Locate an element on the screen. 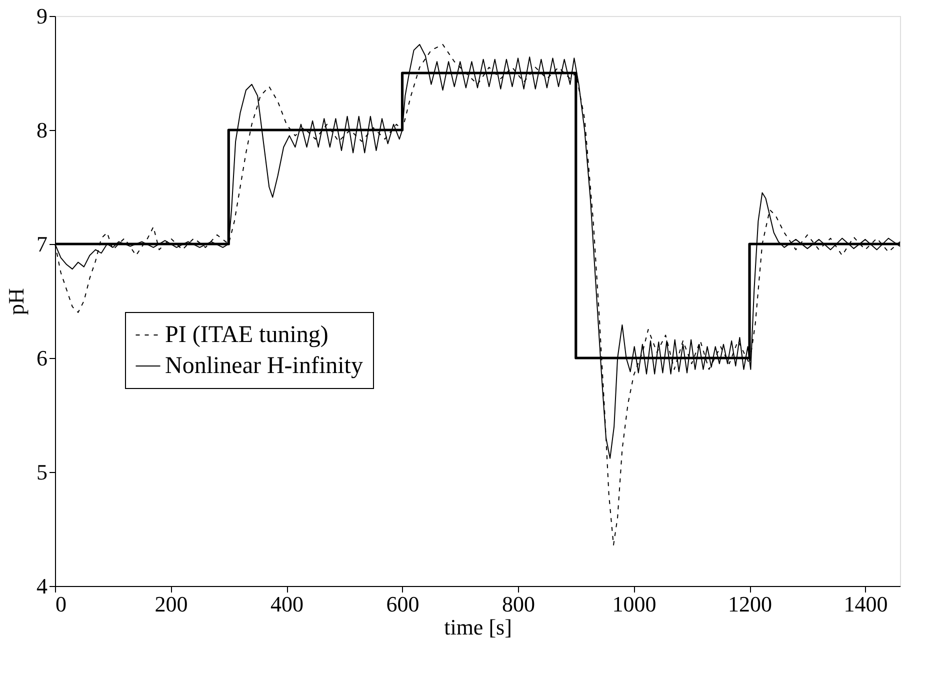 The image size is (932, 681). y-tick-label: 5 is located at coordinates (42, 472).